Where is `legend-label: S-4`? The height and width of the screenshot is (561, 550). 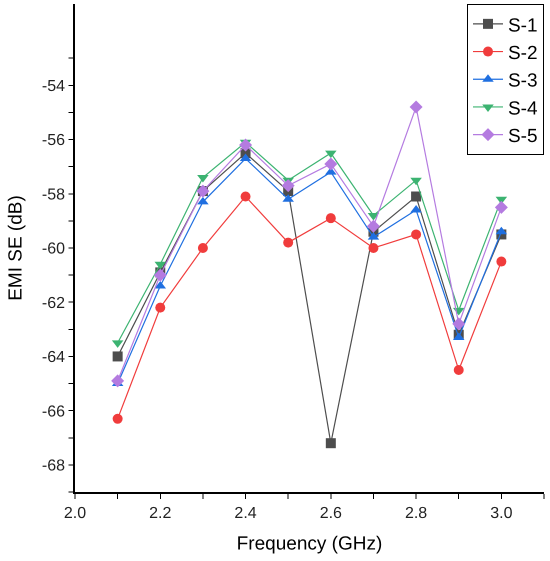
legend-label: S-4 is located at coordinates (523, 109).